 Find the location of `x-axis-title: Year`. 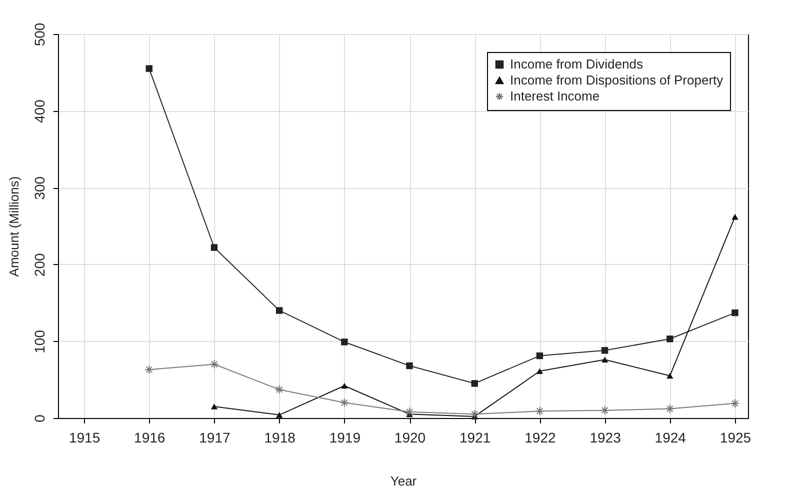

x-axis-title: Year is located at coordinates (404, 481).